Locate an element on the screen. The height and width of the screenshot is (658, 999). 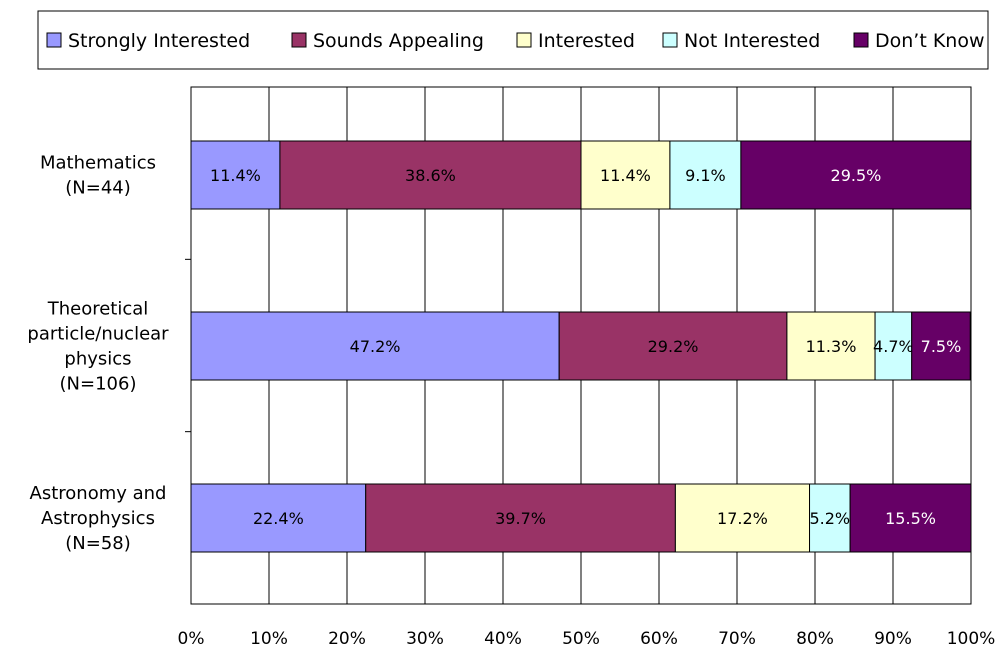
legend-box is located at coordinates (513, 40).